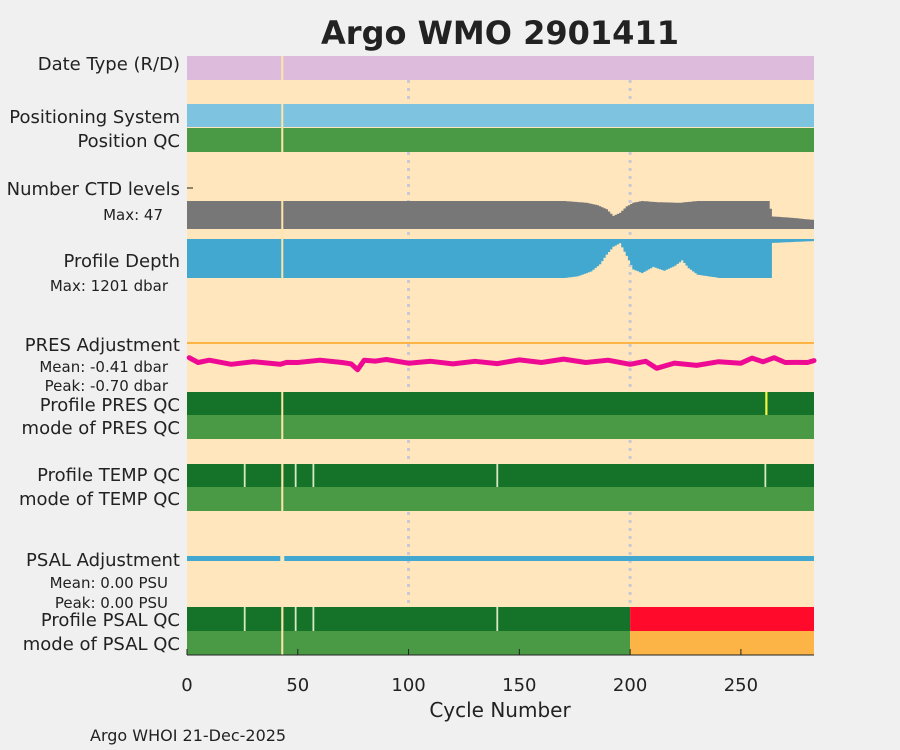 This screenshot has width=900, height=750. What do you see at coordinates (630, 685) in the screenshot?
I see `x-tick-label-200: 200` at bounding box center [630, 685].